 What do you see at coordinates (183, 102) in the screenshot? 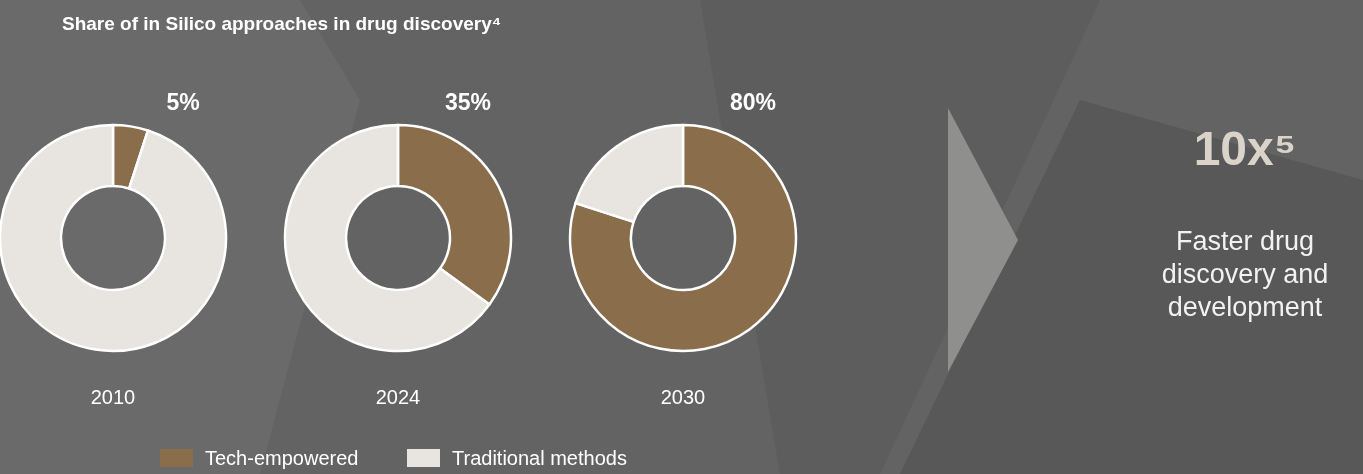
I see `data-label: 5%` at bounding box center [183, 102].